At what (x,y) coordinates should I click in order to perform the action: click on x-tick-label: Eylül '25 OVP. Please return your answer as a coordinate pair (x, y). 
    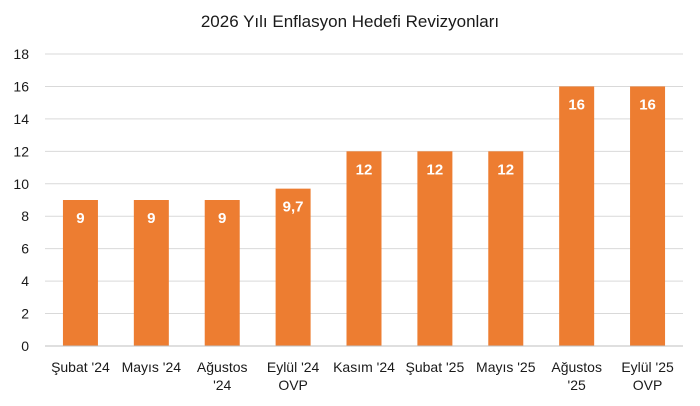
    Looking at the image, I should click on (647, 376).